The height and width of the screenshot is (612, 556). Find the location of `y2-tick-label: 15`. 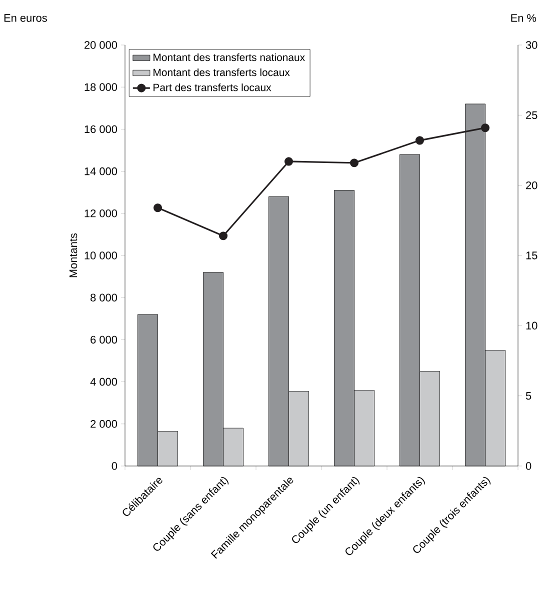

y2-tick-label: 15 is located at coordinates (532, 256).